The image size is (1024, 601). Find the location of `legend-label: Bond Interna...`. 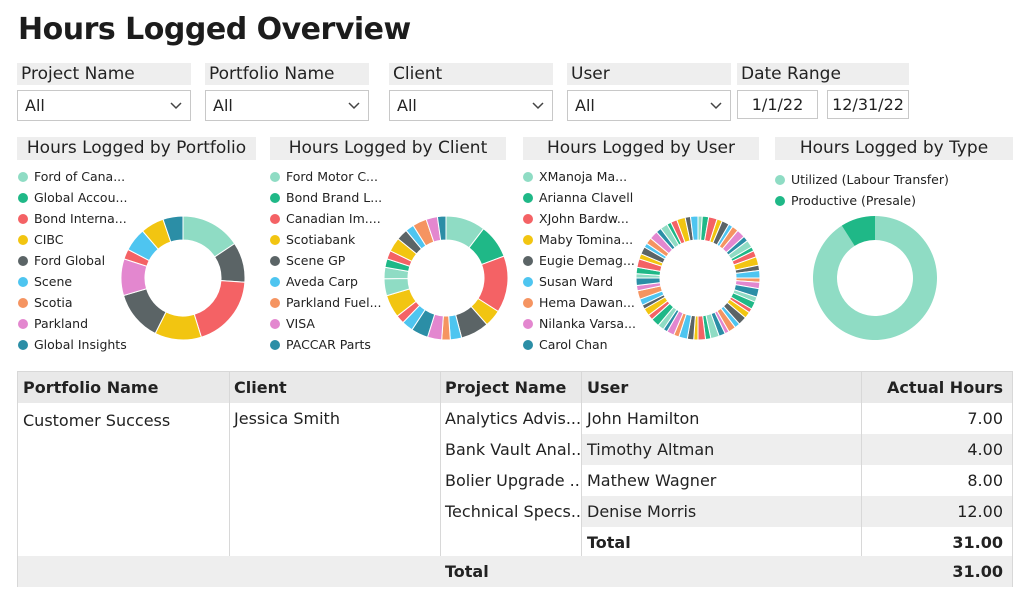

legend-label: Bond Interna... is located at coordinates (80, 218).